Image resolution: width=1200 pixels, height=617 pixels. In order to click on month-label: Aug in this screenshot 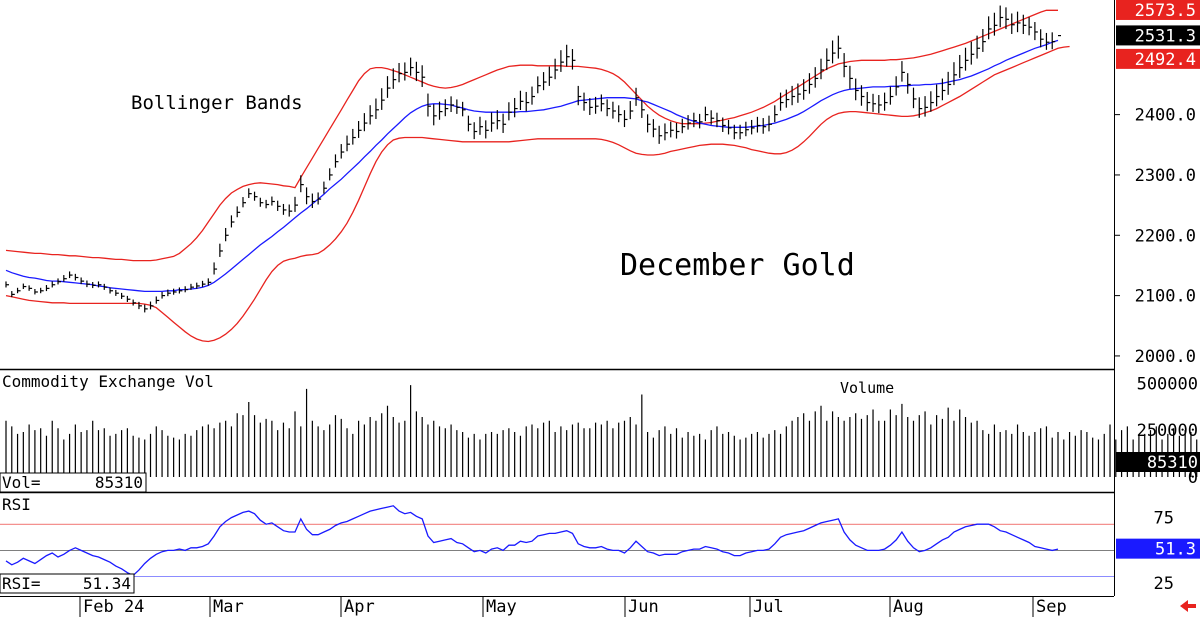, I will do `click(908, 607)`.